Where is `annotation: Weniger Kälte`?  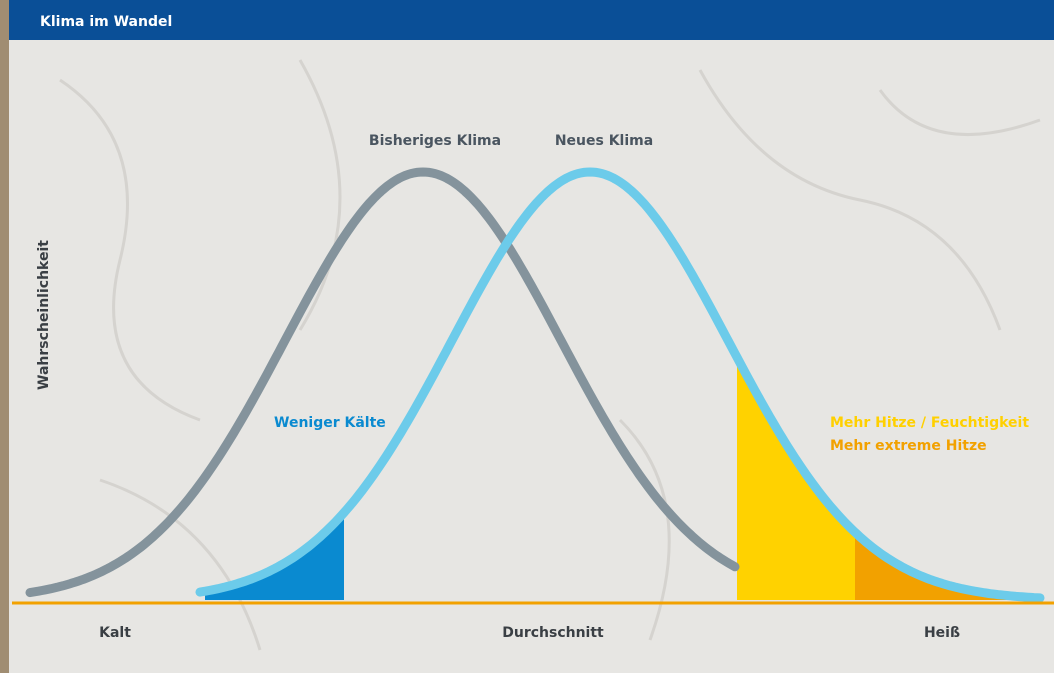 annotation: Weniger Kälte is located at coordinates (330, 423).